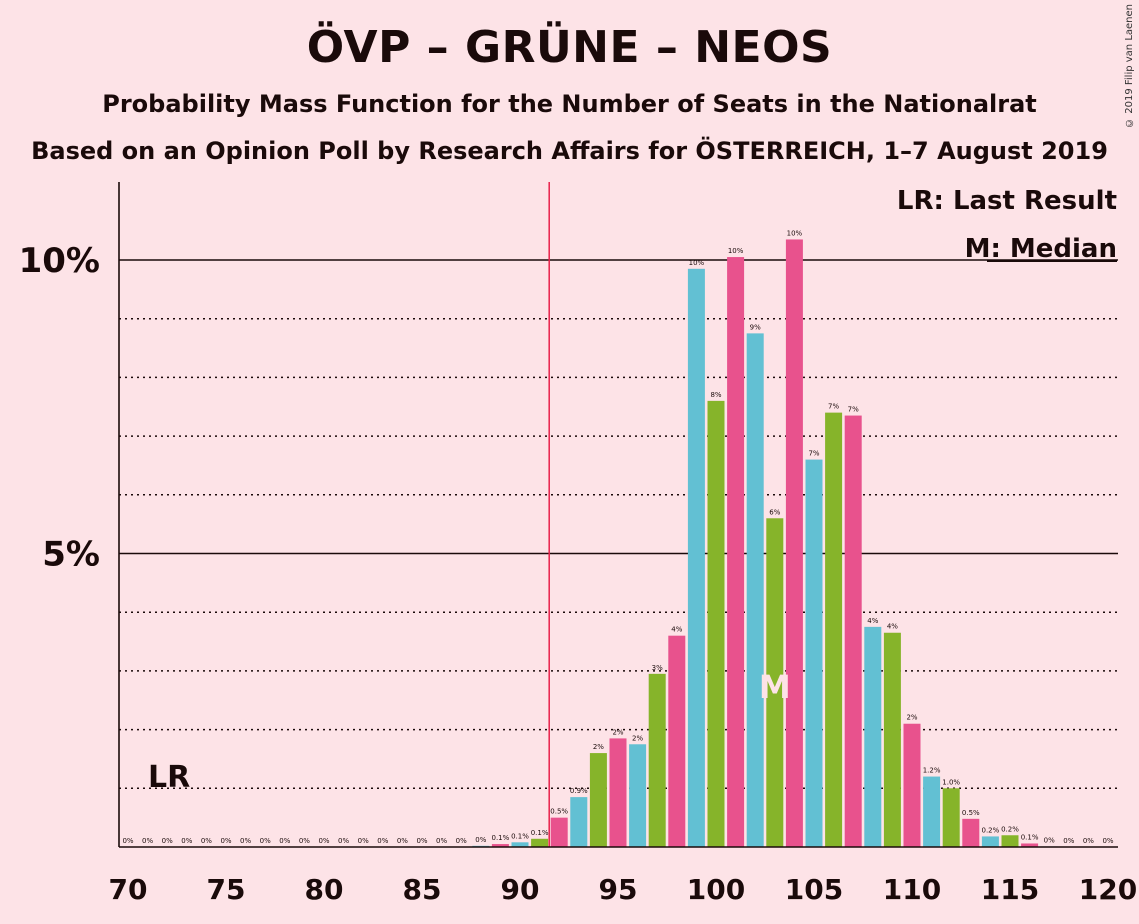 Image resolution: width=1139 pixels, height=924 pixels. What do you see at coordinates (422, 889) in the screenshot?
I see `x-tick-label: 85` at bounding box center [422, 889].